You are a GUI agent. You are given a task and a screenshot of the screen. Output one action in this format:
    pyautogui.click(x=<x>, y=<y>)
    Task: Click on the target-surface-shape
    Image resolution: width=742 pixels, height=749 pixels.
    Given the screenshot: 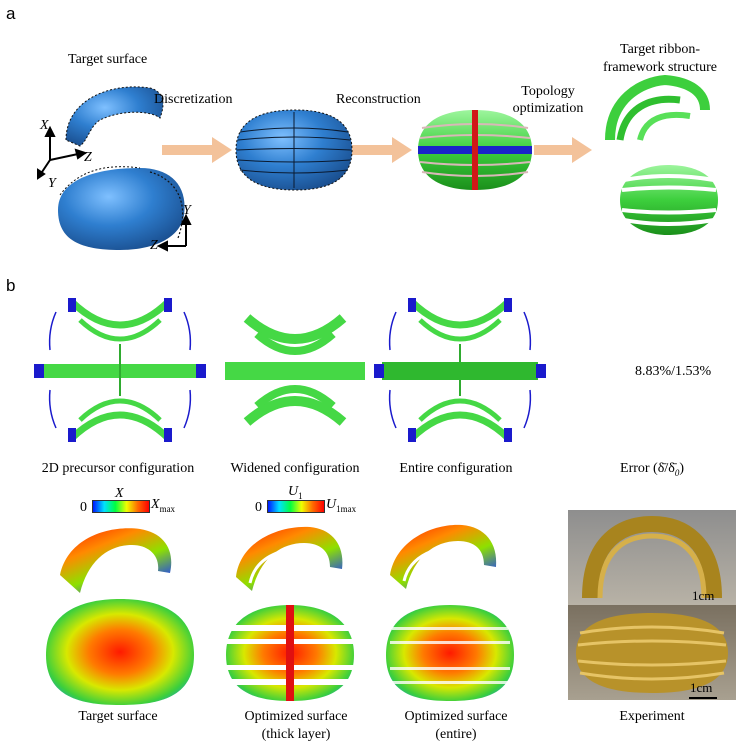 What is the action you would take?
    pyautogui.click(x=121, y=168)
    